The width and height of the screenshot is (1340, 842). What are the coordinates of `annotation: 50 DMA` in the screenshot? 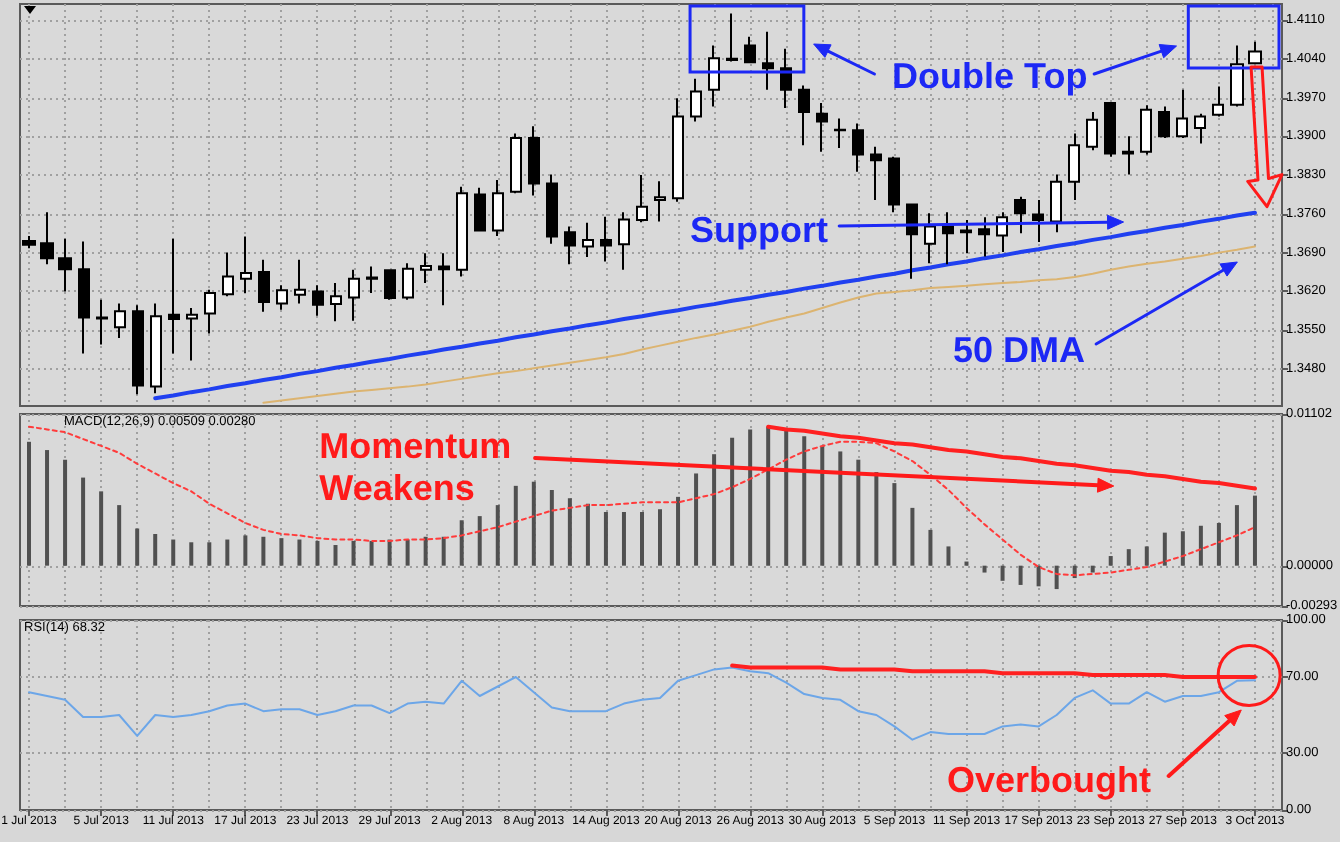 It's located at (1018, 350).